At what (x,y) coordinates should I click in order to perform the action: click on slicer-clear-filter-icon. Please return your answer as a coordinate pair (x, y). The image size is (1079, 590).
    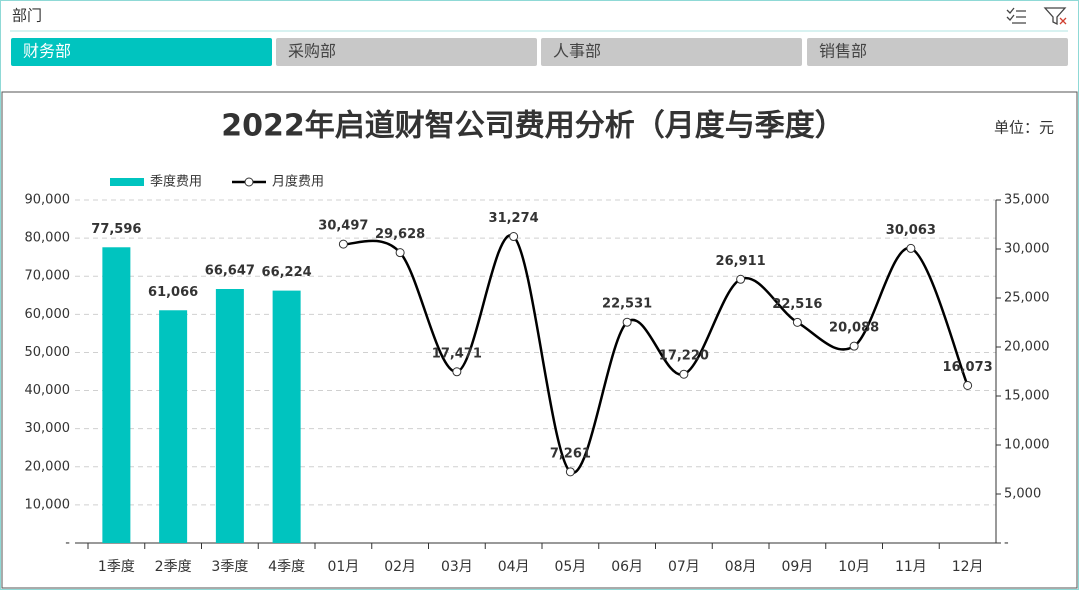
    Looking at the image, I should click on (1055, 16).